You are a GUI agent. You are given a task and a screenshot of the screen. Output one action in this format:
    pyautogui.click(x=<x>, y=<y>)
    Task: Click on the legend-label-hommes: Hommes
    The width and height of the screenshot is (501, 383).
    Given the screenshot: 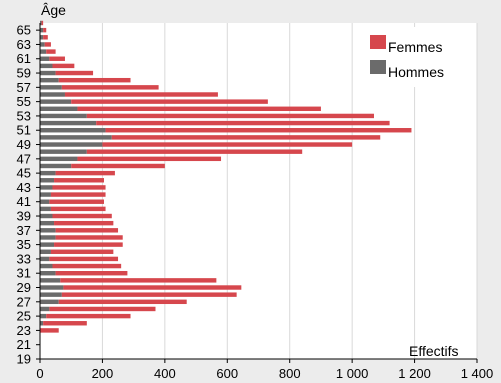 What is the action you would take?
    pyautogui.click(x=416, y=72)
    